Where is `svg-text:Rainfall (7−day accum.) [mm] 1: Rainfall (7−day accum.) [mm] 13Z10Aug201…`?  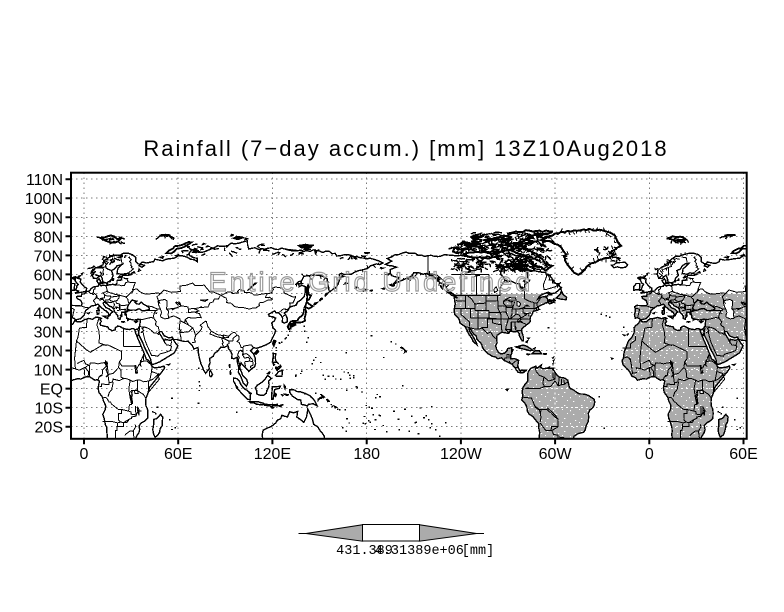 svg-text:Rainfall (7−day accum.) [mm] 1: Rainfall (7−day accum.) [mm] 13Z10Aug201… is located at coordinates (405, 148).